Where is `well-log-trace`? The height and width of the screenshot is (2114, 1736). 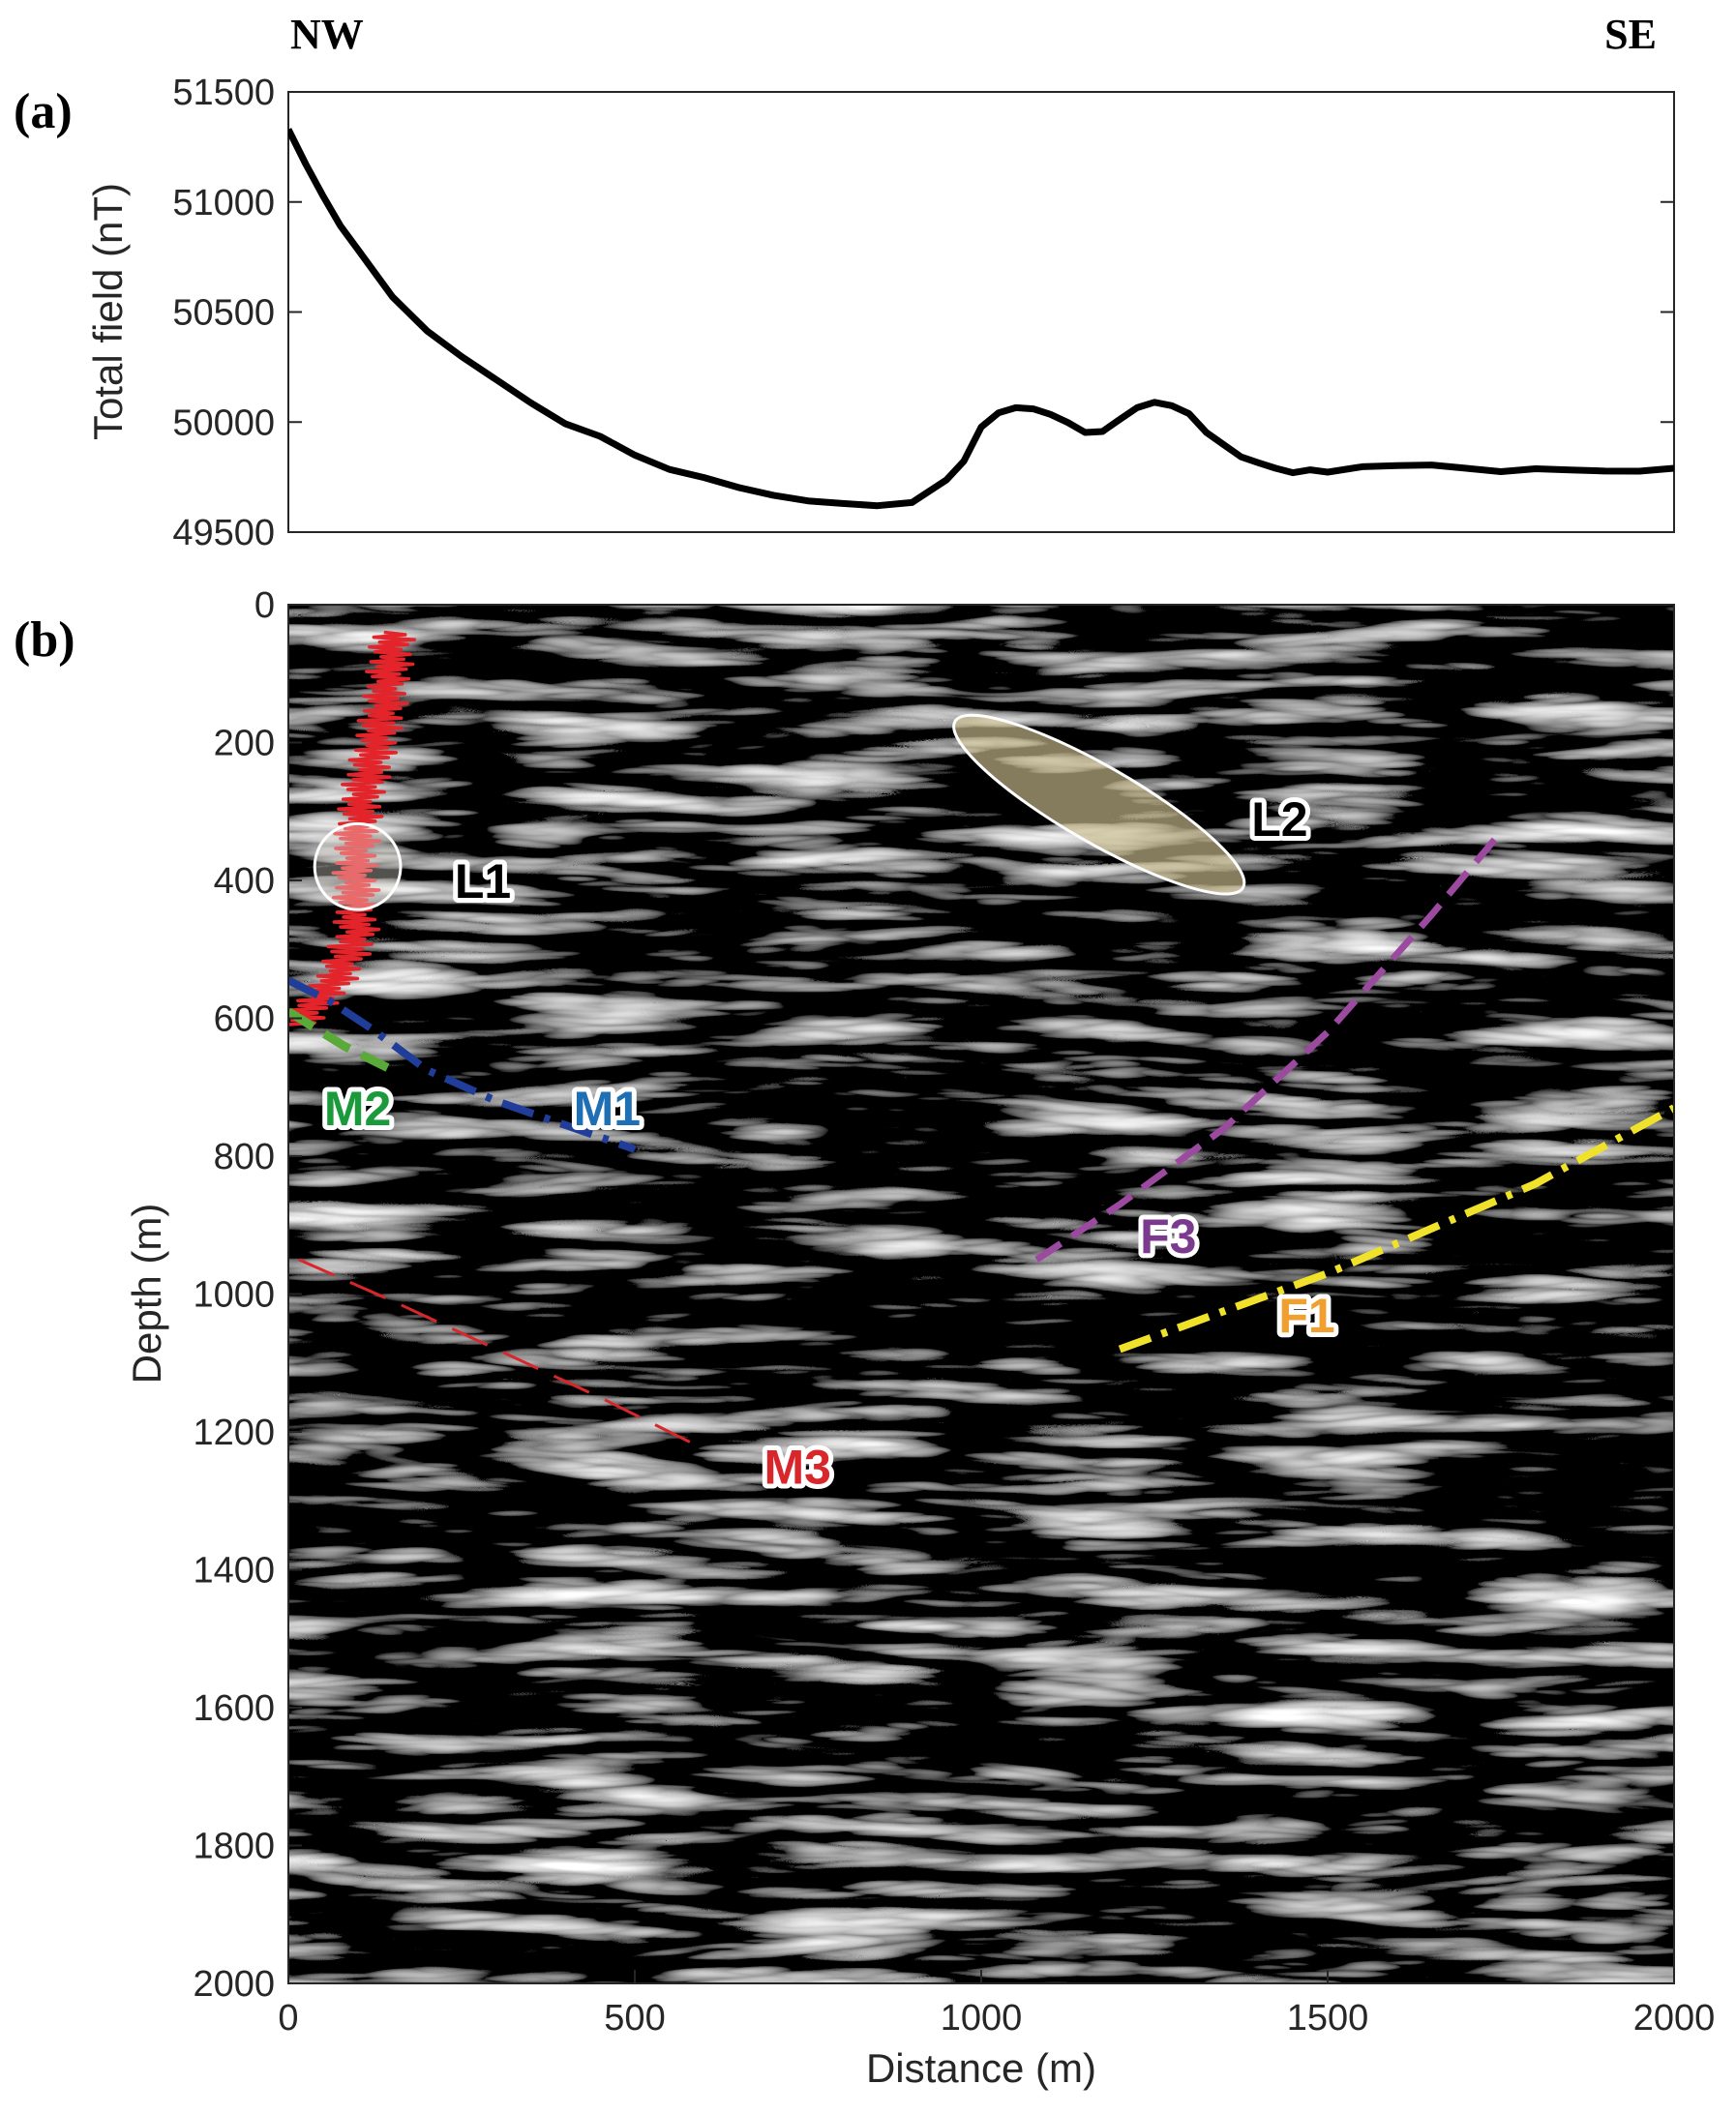
well-log-trace is located at coordinates (352, 828).